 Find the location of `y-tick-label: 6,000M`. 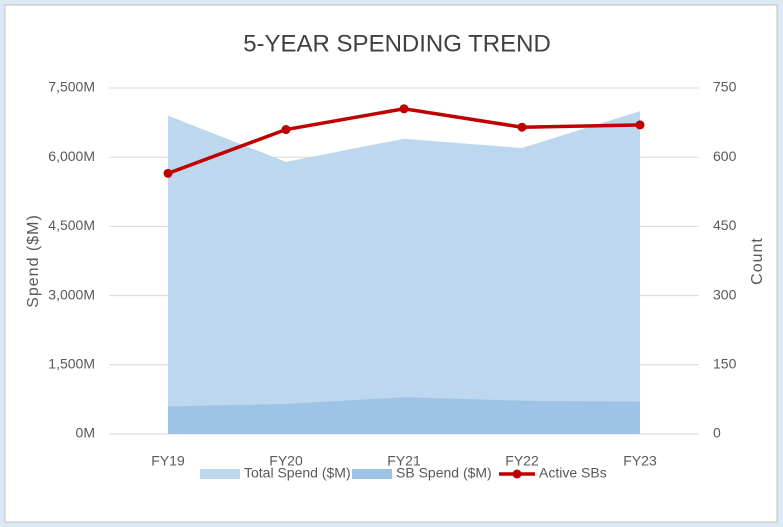

y-tick-label: 6,000M is located at coordinates (71, 156).